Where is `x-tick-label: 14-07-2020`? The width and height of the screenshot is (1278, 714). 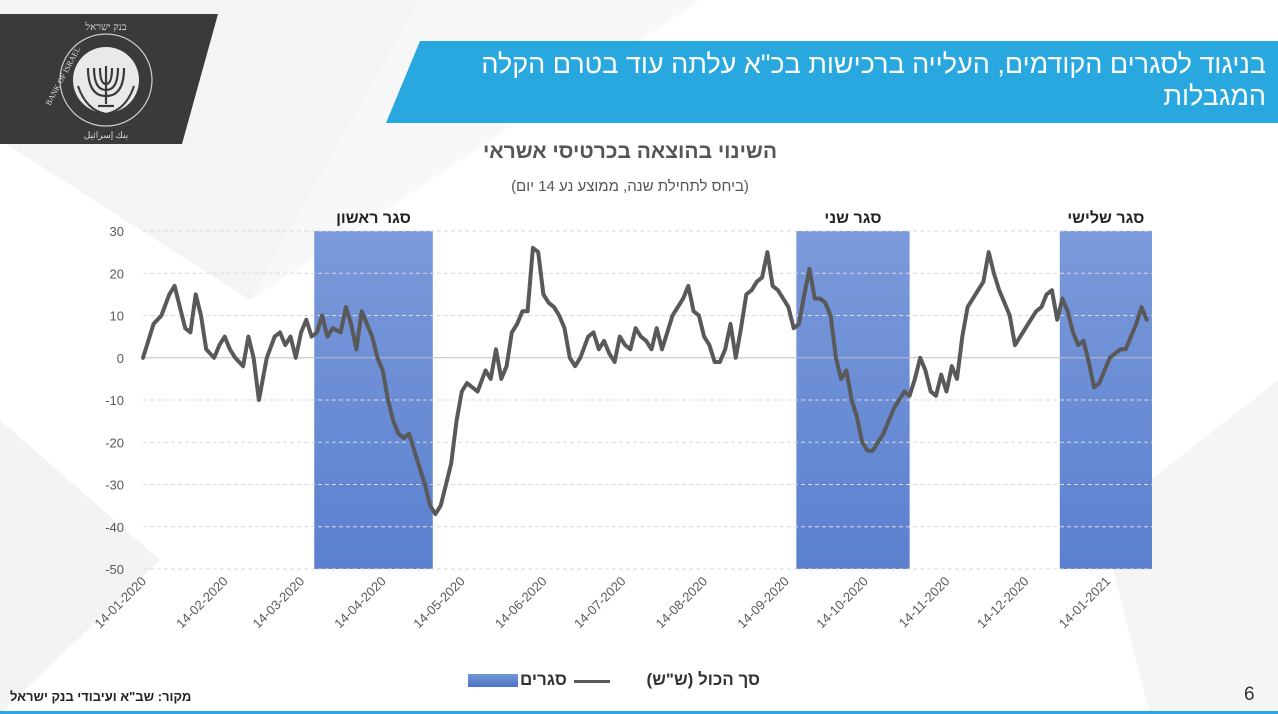 x-tick-label: 14-07-2020 is located at coordinates (600, 603).